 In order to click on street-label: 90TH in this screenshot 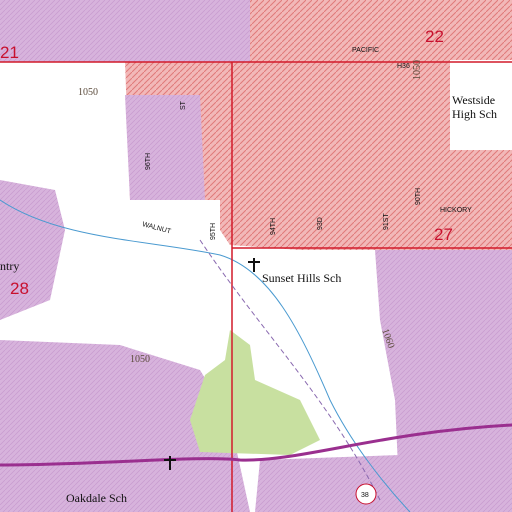, I will do `click(418, 196)`.